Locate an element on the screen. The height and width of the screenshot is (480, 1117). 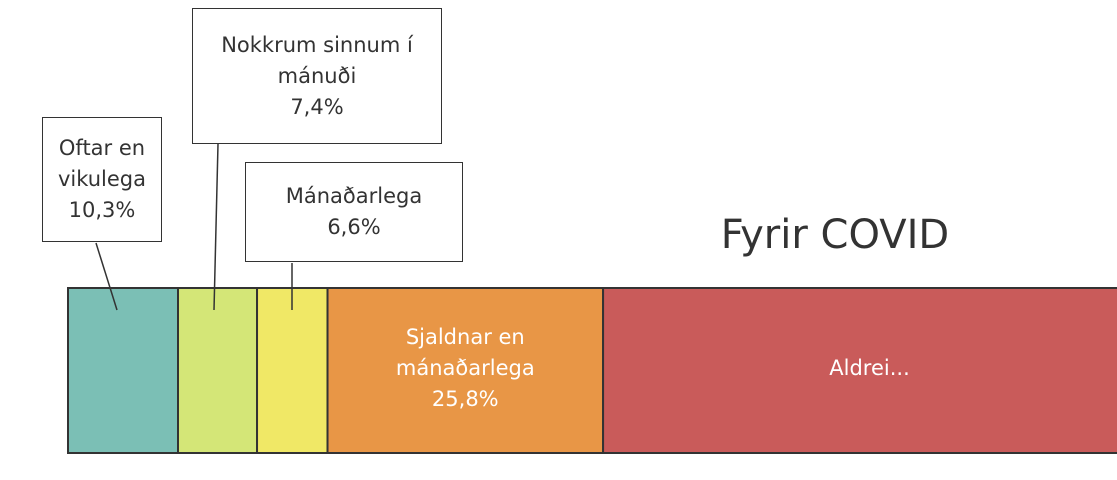
chart-title: Fyrir COVID is located at coordinates (835, 235).